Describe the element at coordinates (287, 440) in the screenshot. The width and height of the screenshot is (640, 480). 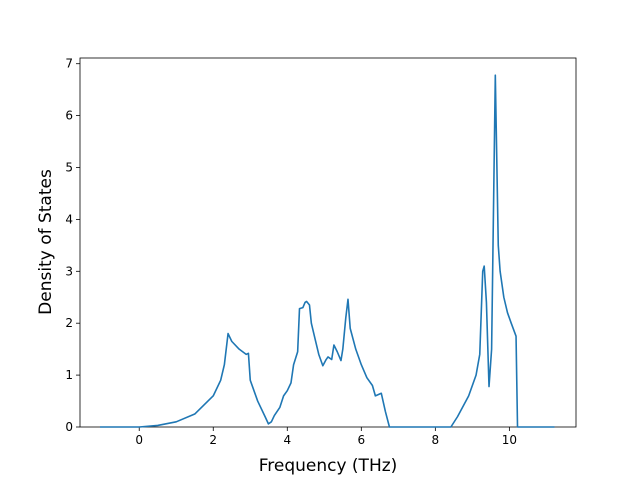
I see `x-tick-label: 4` at that location.